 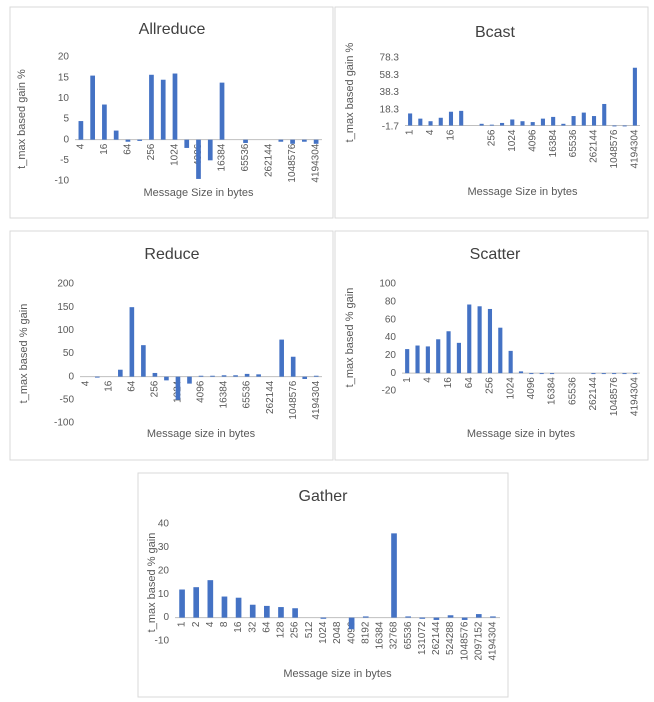 What do you see at coordinates (478, 640) in the screenshot?
I see `x-tick-label: 2097152` at bounding box center [478, 640].